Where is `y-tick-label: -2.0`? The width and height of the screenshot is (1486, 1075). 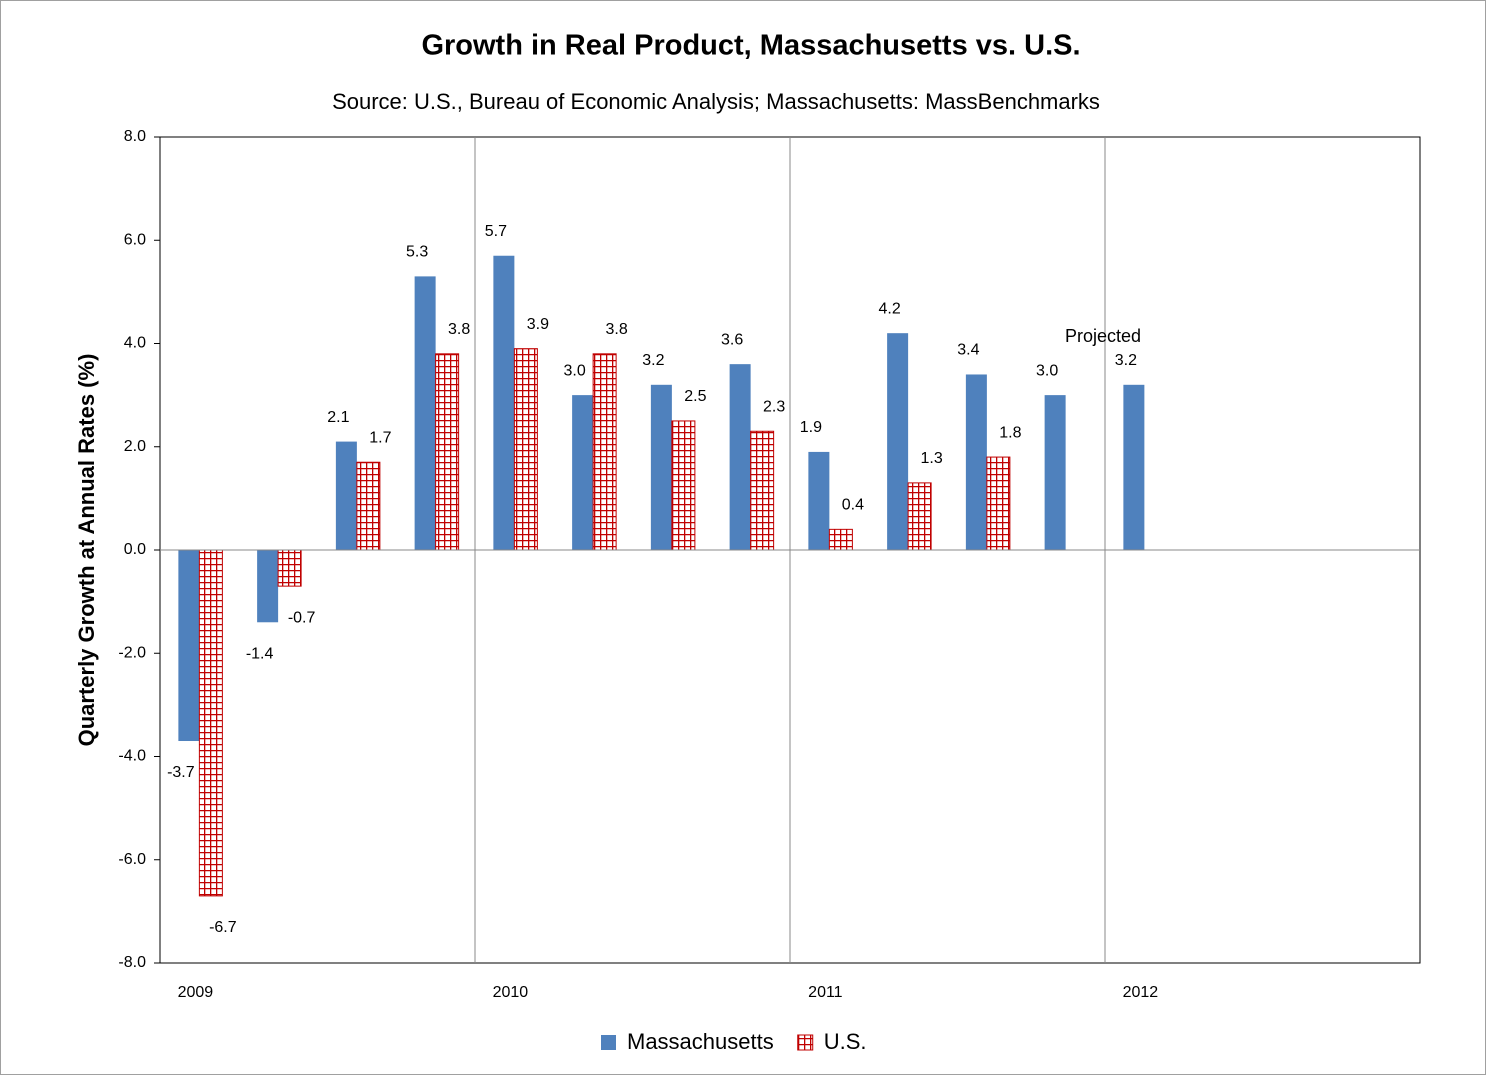
y-tick-label: -2.0 is located at coordinates (132, 652).